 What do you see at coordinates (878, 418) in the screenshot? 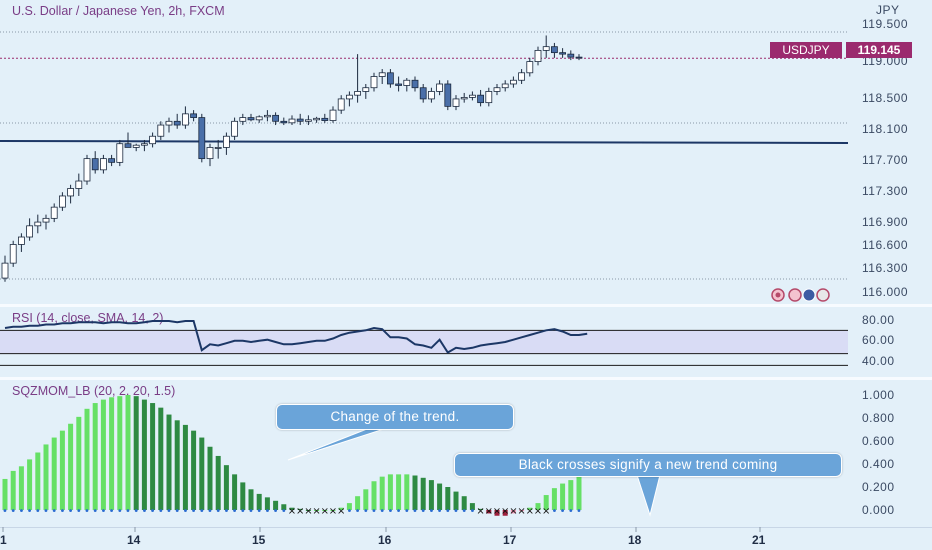
I see `sqzmom-tick-label: 0.800` at bounding box center [878, 418].